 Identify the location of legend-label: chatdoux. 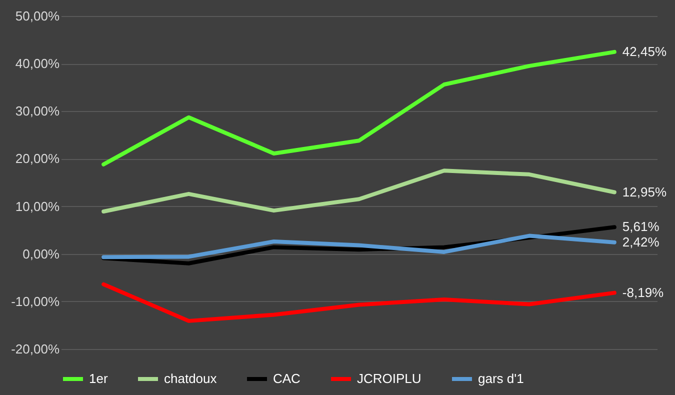
(191, 378).